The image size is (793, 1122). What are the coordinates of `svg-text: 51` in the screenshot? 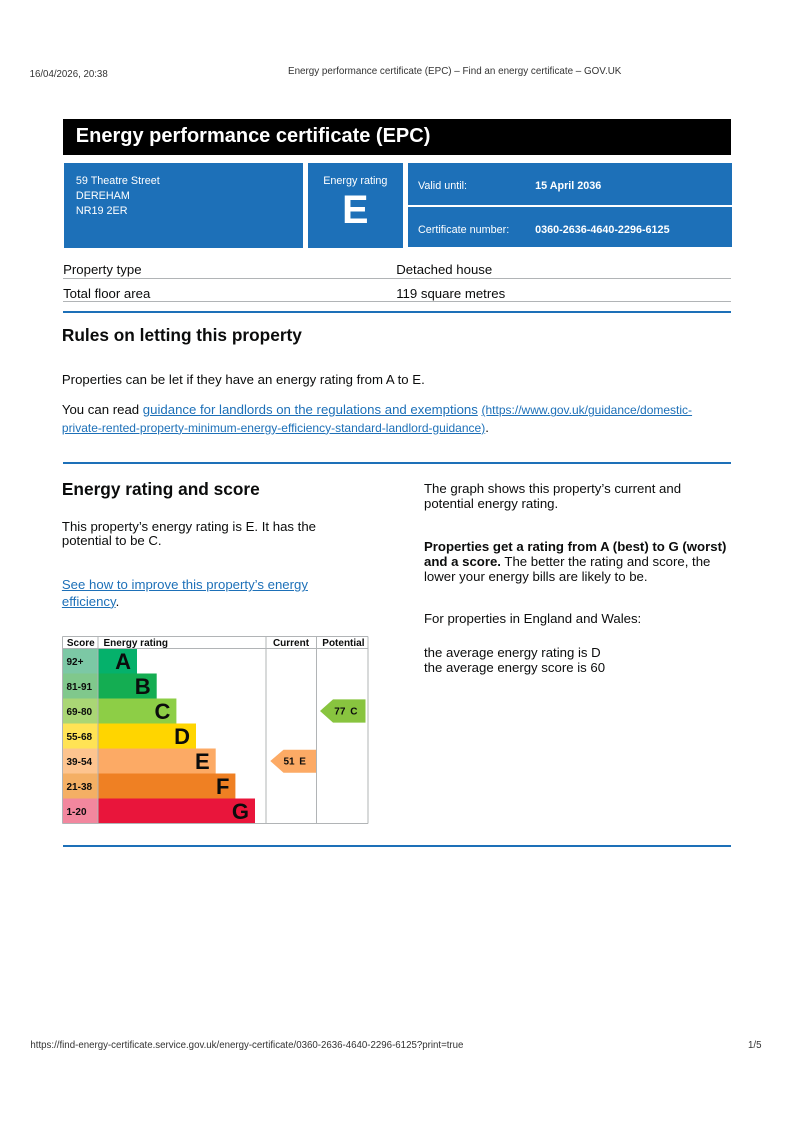 It's located at (290, 762).